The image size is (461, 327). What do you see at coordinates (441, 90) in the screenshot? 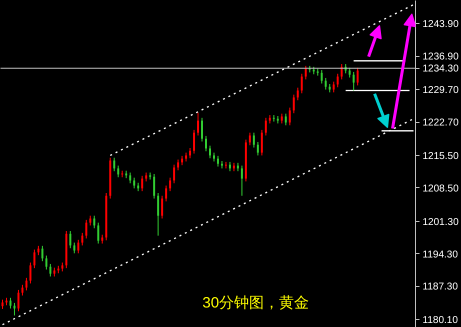
I see `y-tick-label: 1229.70` at bounding box center [441, 90].